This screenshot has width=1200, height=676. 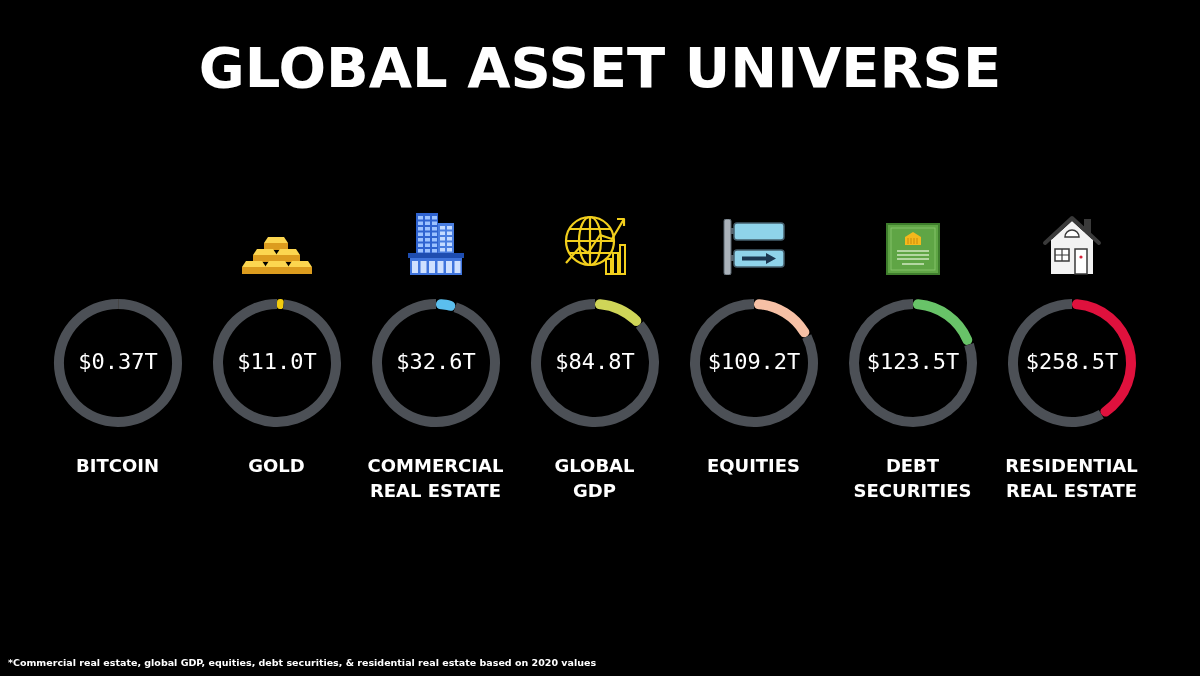 I want to click on data-label: $84.8T, so click(x=594, y=361).